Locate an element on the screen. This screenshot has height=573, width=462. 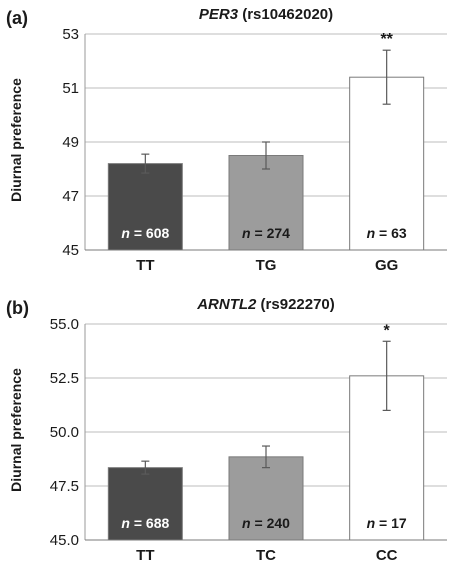
n-label: n = 63 is located at coordinates (387, 233).